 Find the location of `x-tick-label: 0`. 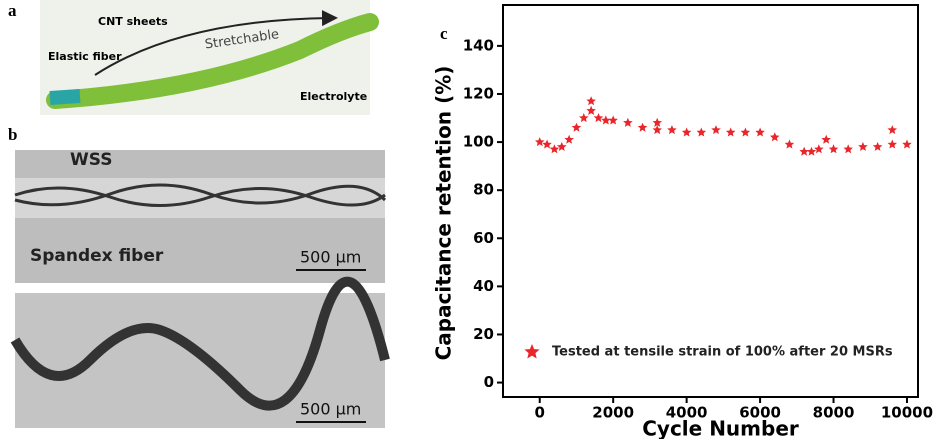

x-tick-label: 0 is located at coordinates (540, 413).